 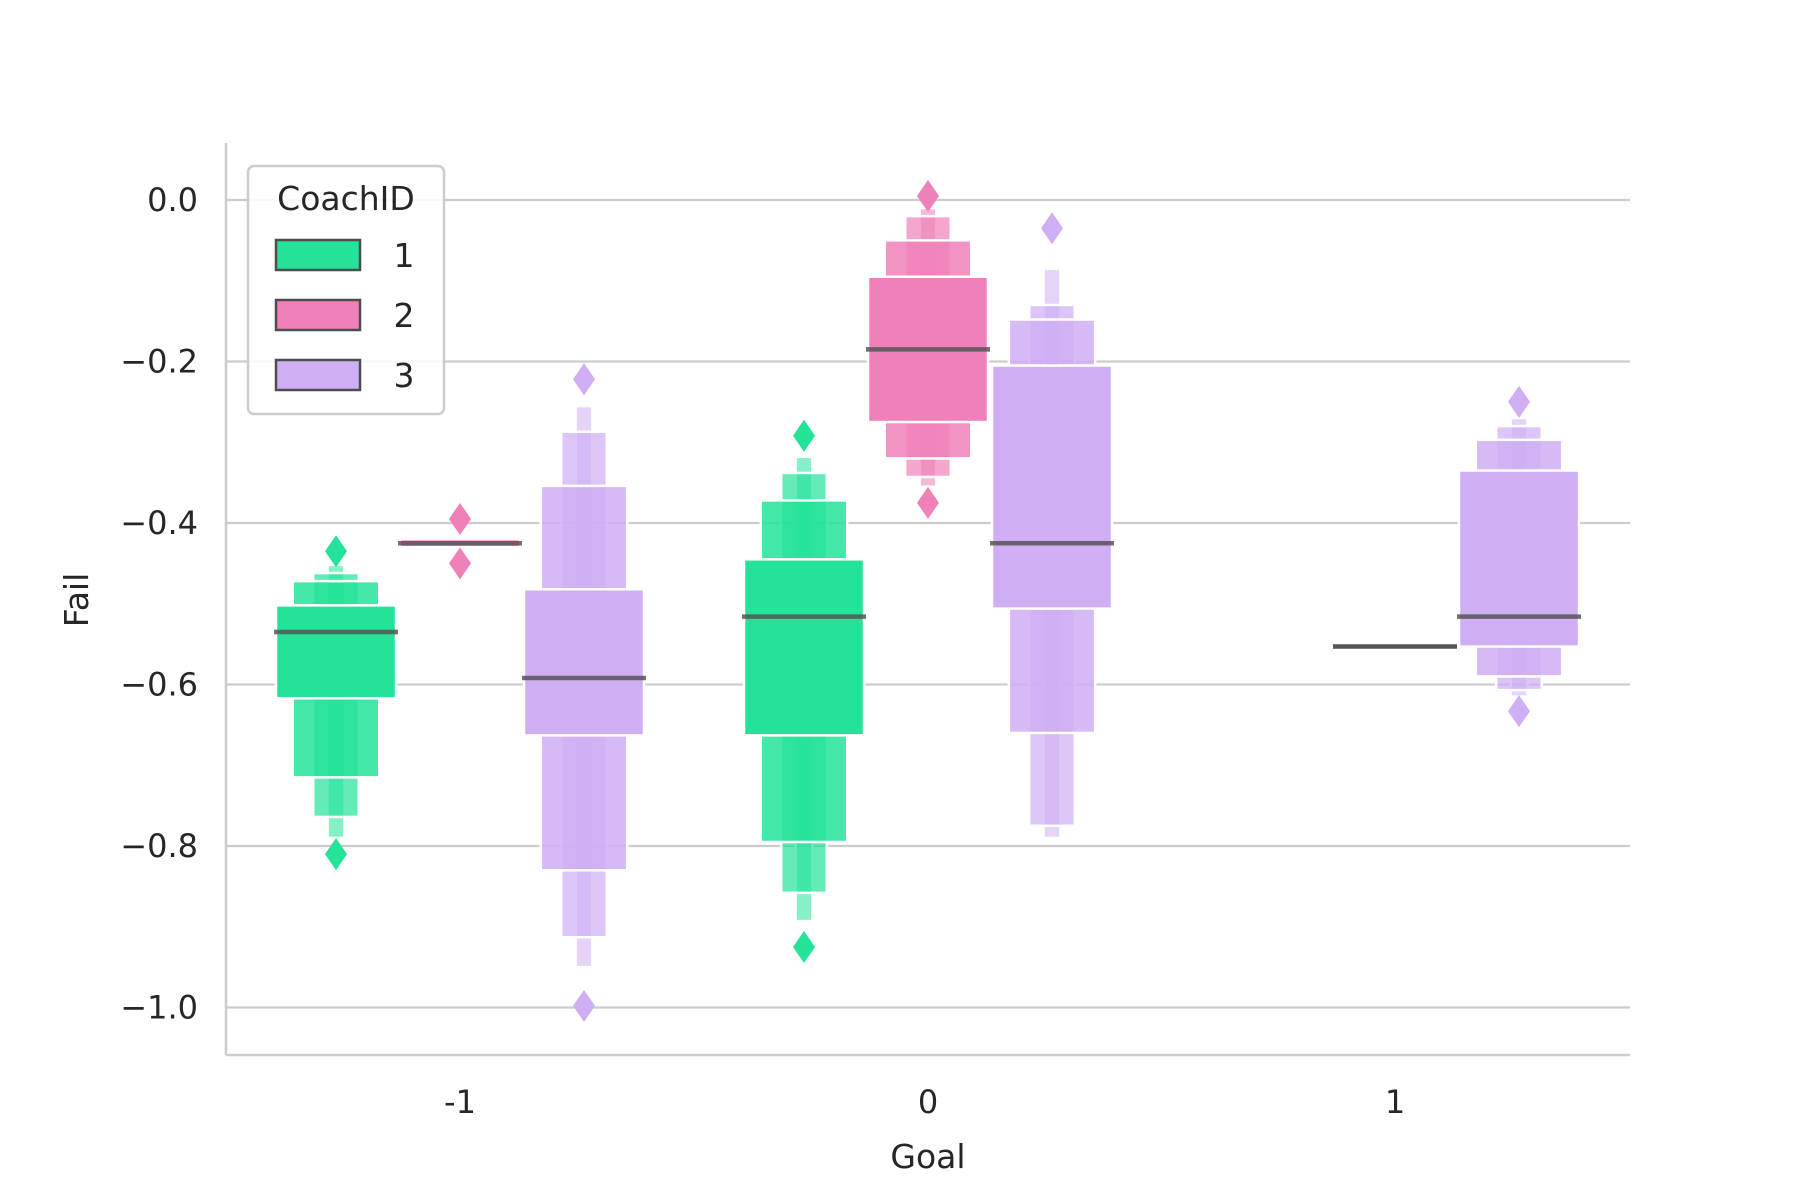 What do you see at coordinates (76, 600) in the screenshot?
I see `y-axis-label: Fail` at bounding box center [76, 600].